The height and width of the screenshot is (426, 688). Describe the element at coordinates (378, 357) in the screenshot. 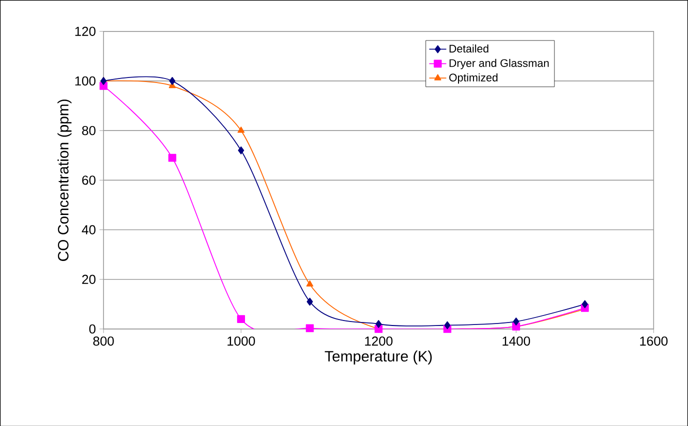

I see `x-axis-title: Temperature (K)` at that location.